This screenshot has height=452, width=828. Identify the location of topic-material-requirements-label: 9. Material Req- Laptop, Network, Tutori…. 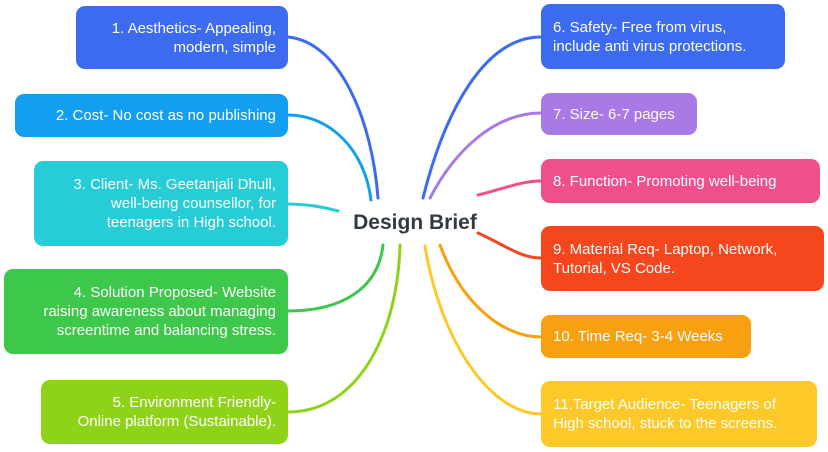
(665, 258).